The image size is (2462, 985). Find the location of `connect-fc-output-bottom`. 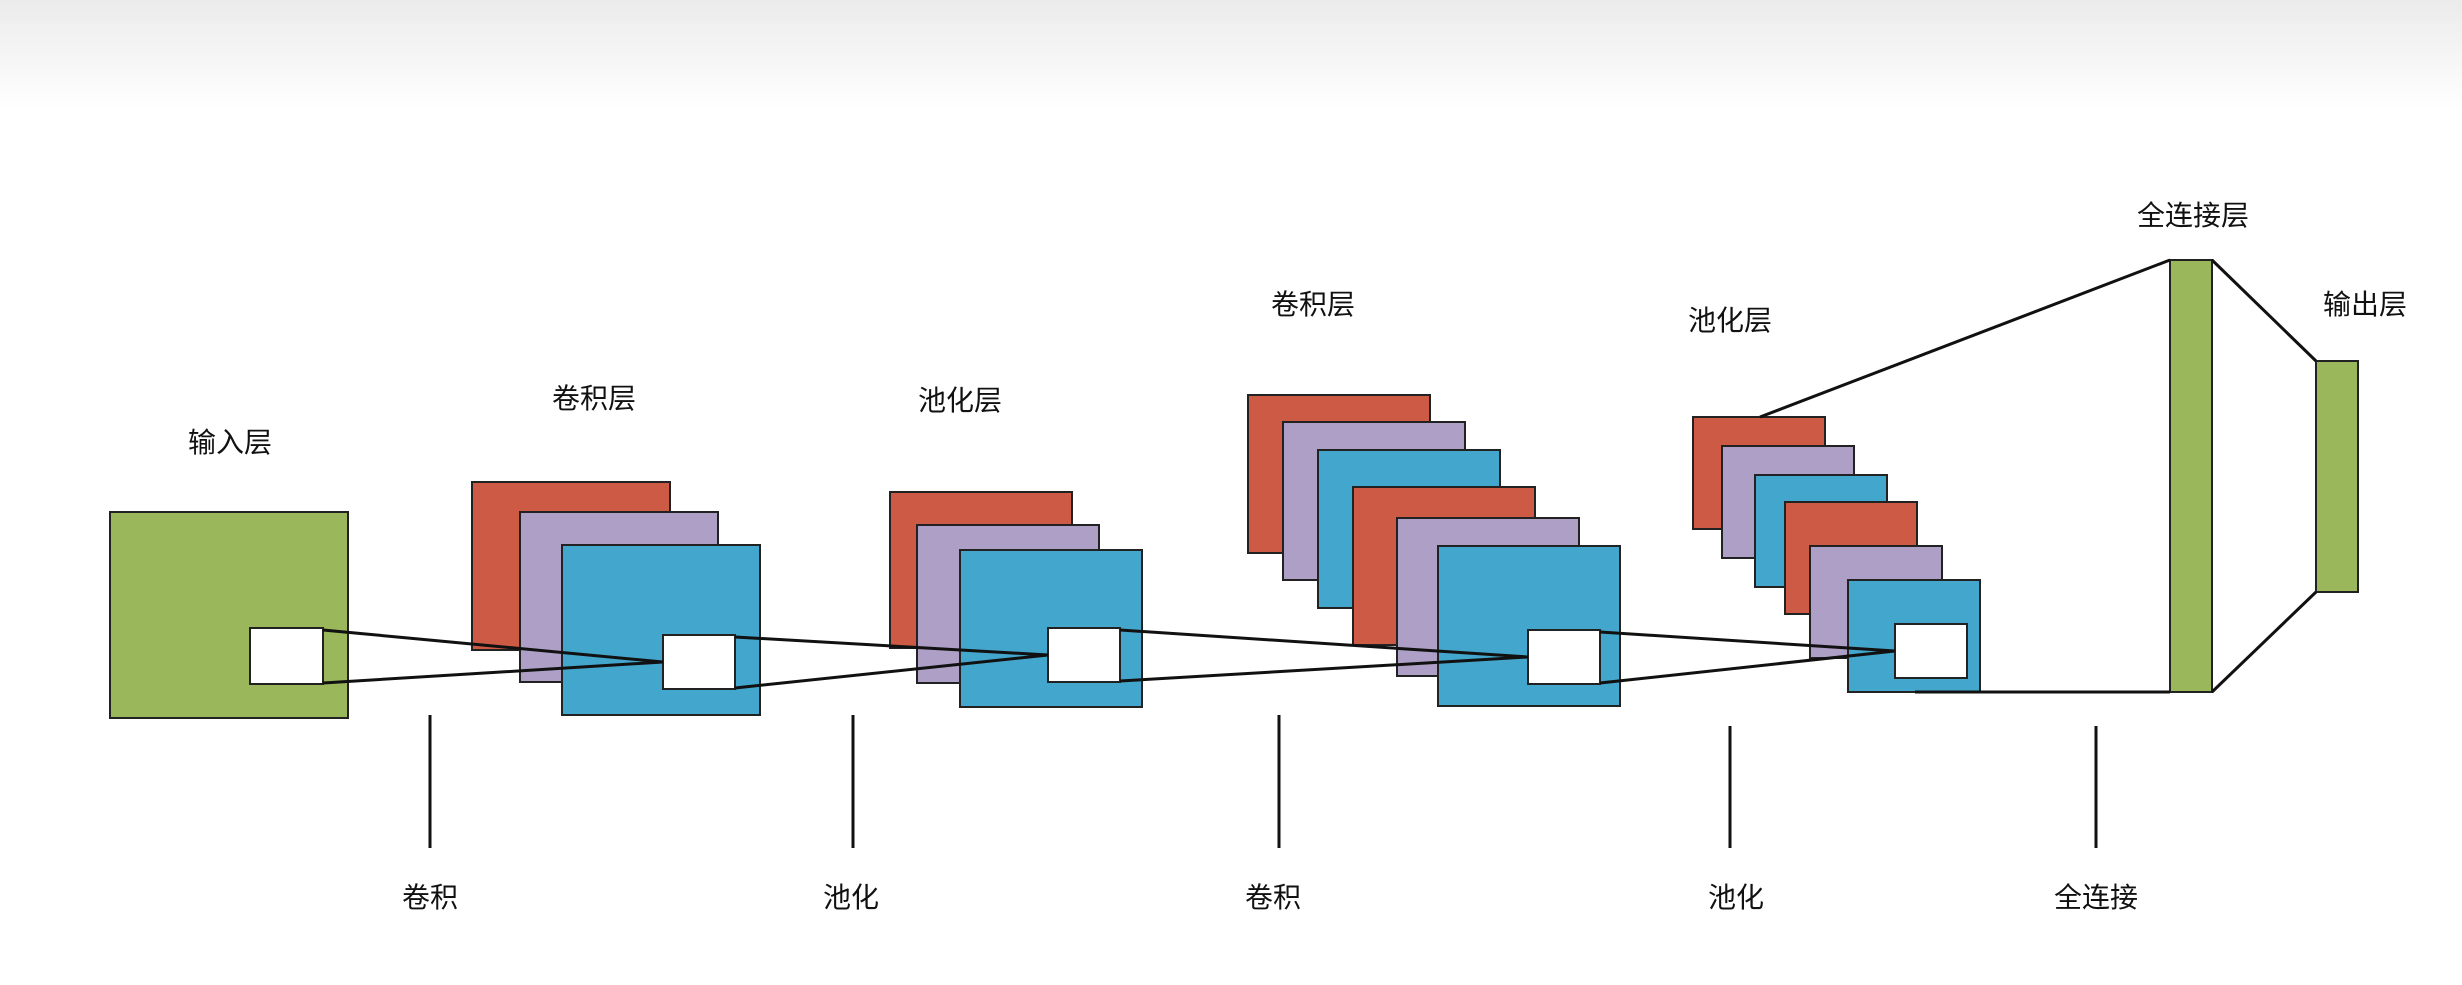

connect-fc-output-bottom is located at coordinates (2264, 642).